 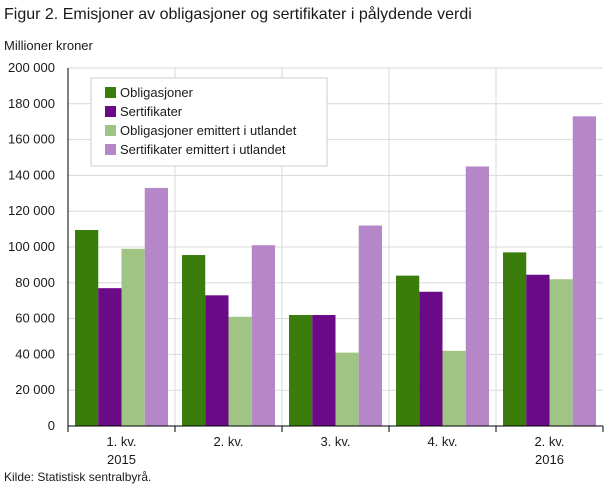 I want to click on y-tick-label: 180 000, so click(x=31, y=103).